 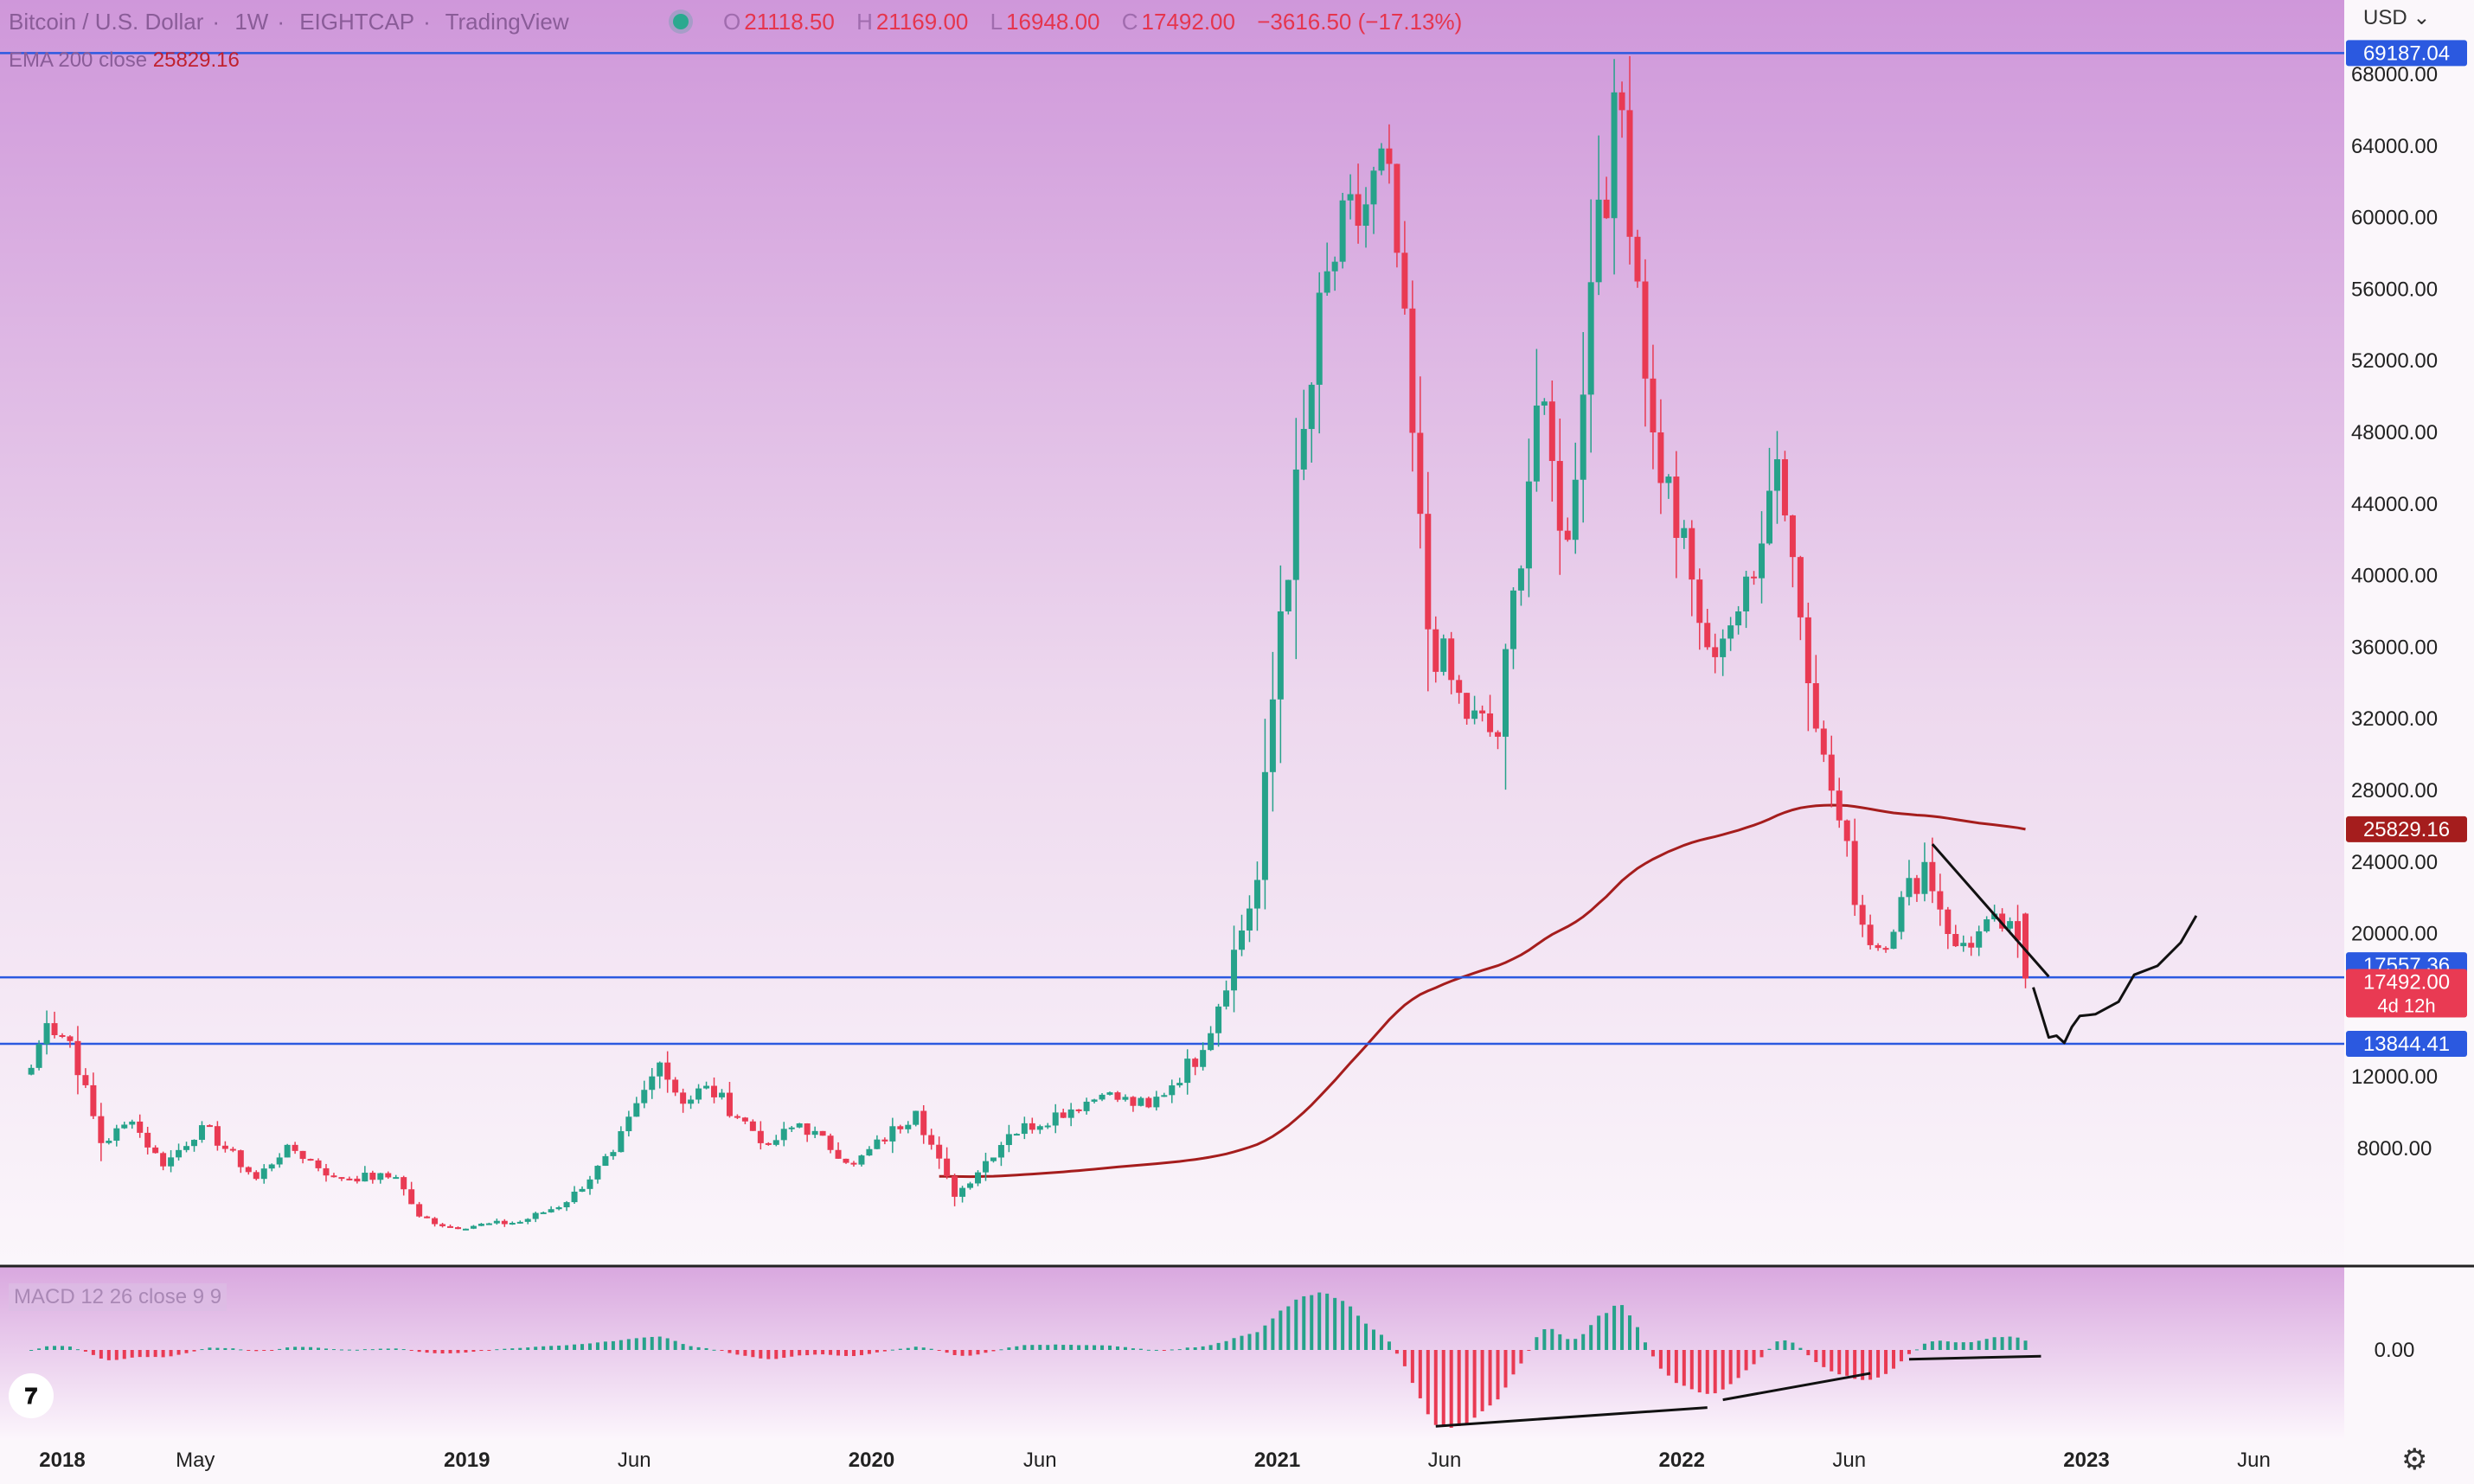 I want to click on macd-legend: MACD 12 26 close 9 9, so click(x=118, y=1297).